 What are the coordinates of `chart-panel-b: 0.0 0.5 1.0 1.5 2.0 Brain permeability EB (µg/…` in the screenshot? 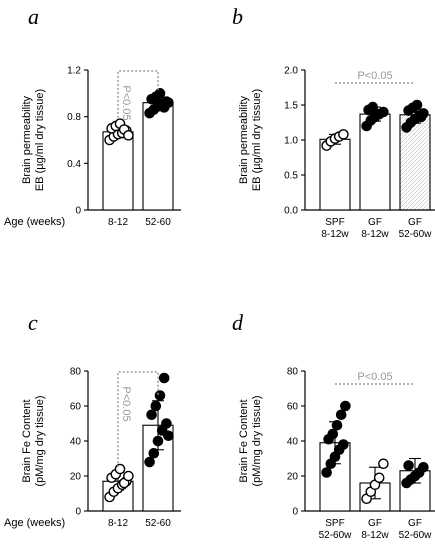 It's located at (336, 153).